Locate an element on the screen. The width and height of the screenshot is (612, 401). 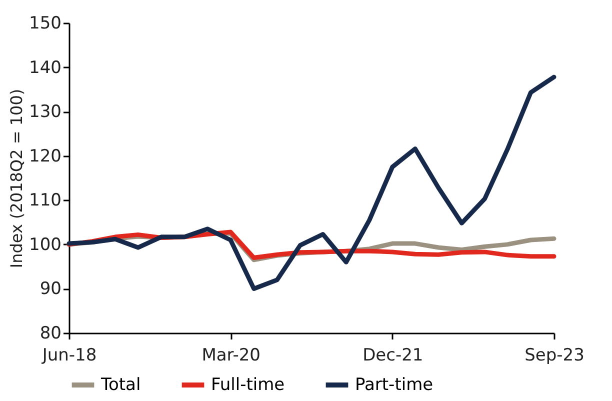
y-tick-label: 90 is located at coordinates (51, 289).